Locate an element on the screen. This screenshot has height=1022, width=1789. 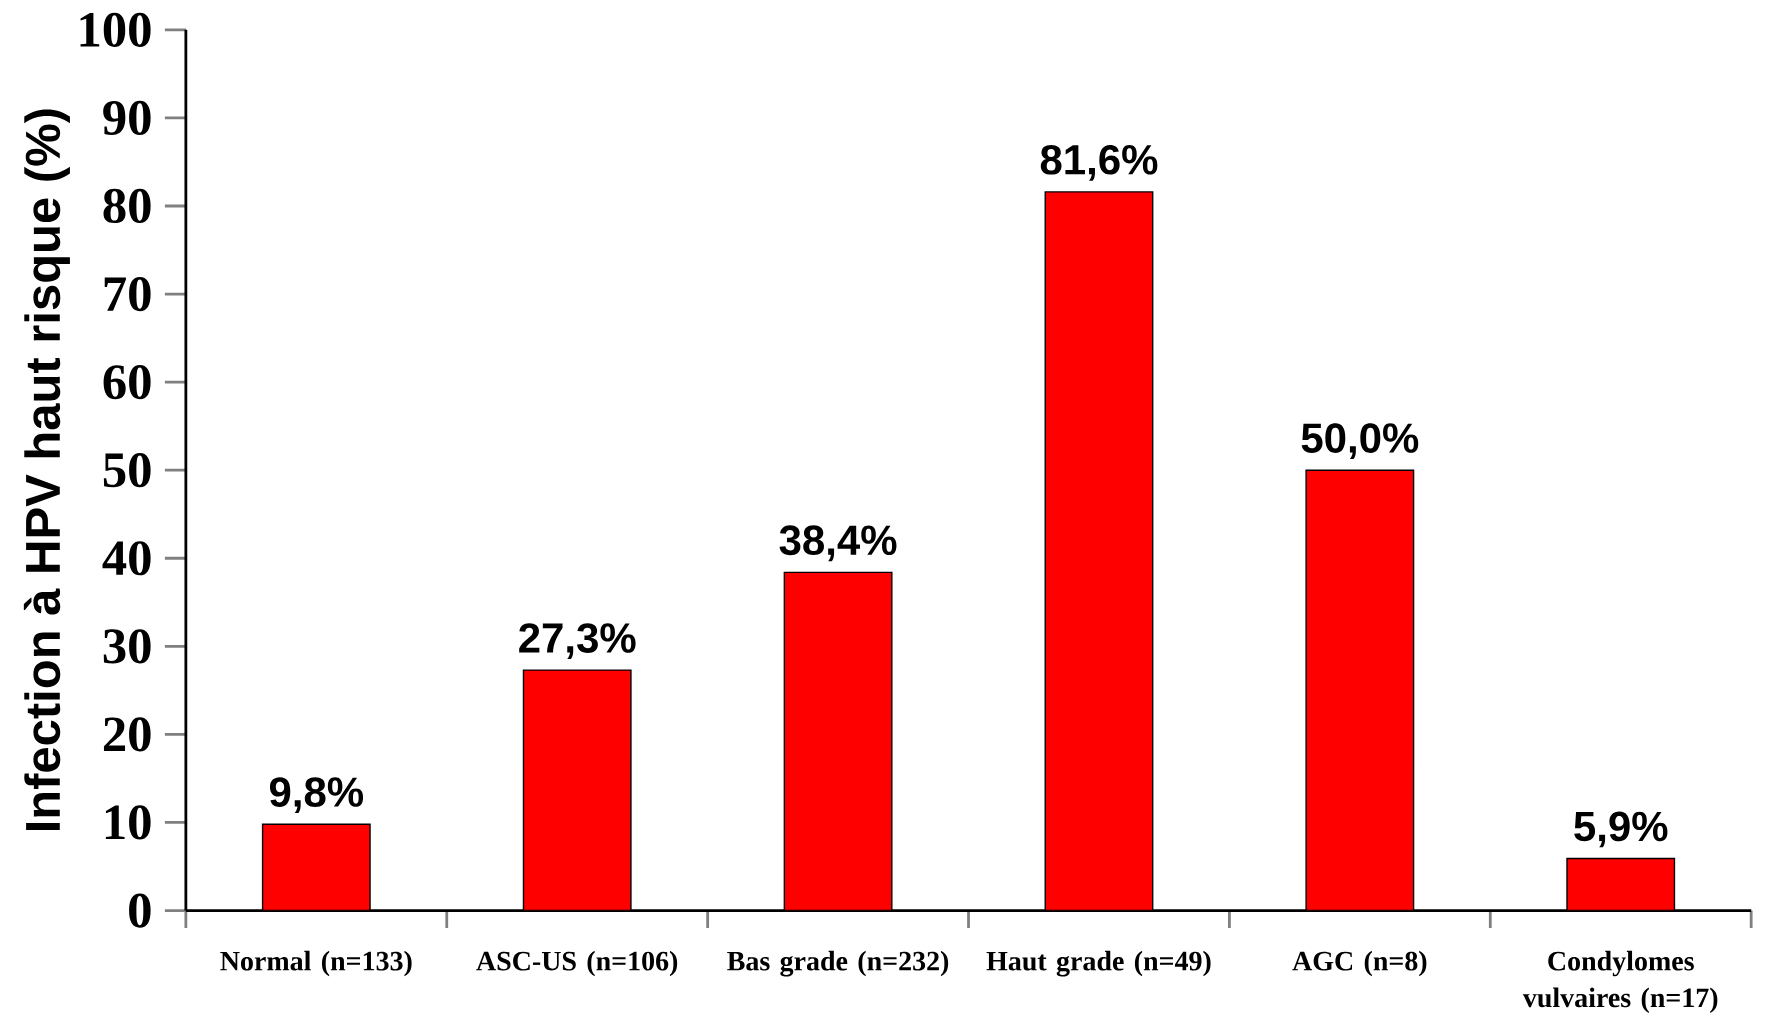
y-tick-label: 90 is located at coordinates (127, 118).